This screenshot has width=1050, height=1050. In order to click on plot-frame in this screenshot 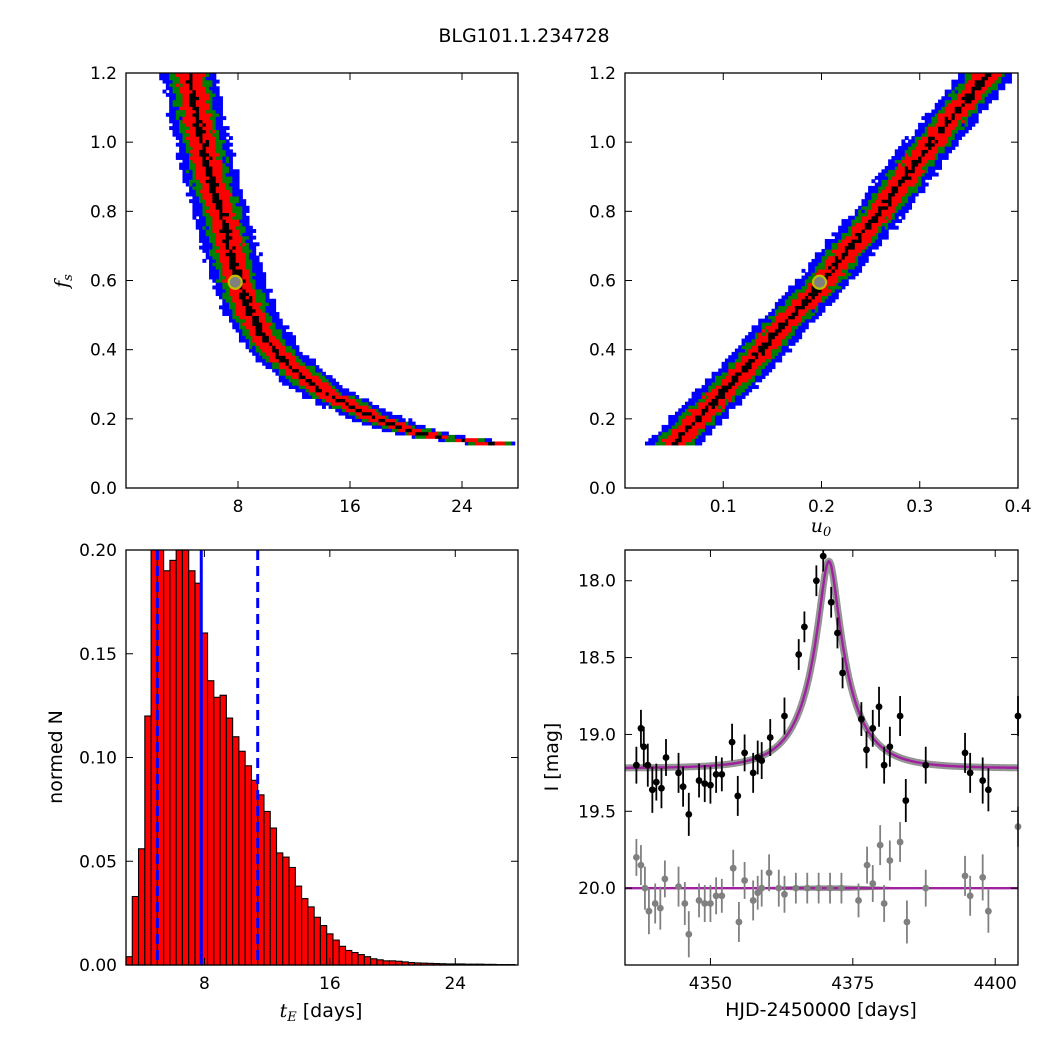, I will do `click(821, 757)`.